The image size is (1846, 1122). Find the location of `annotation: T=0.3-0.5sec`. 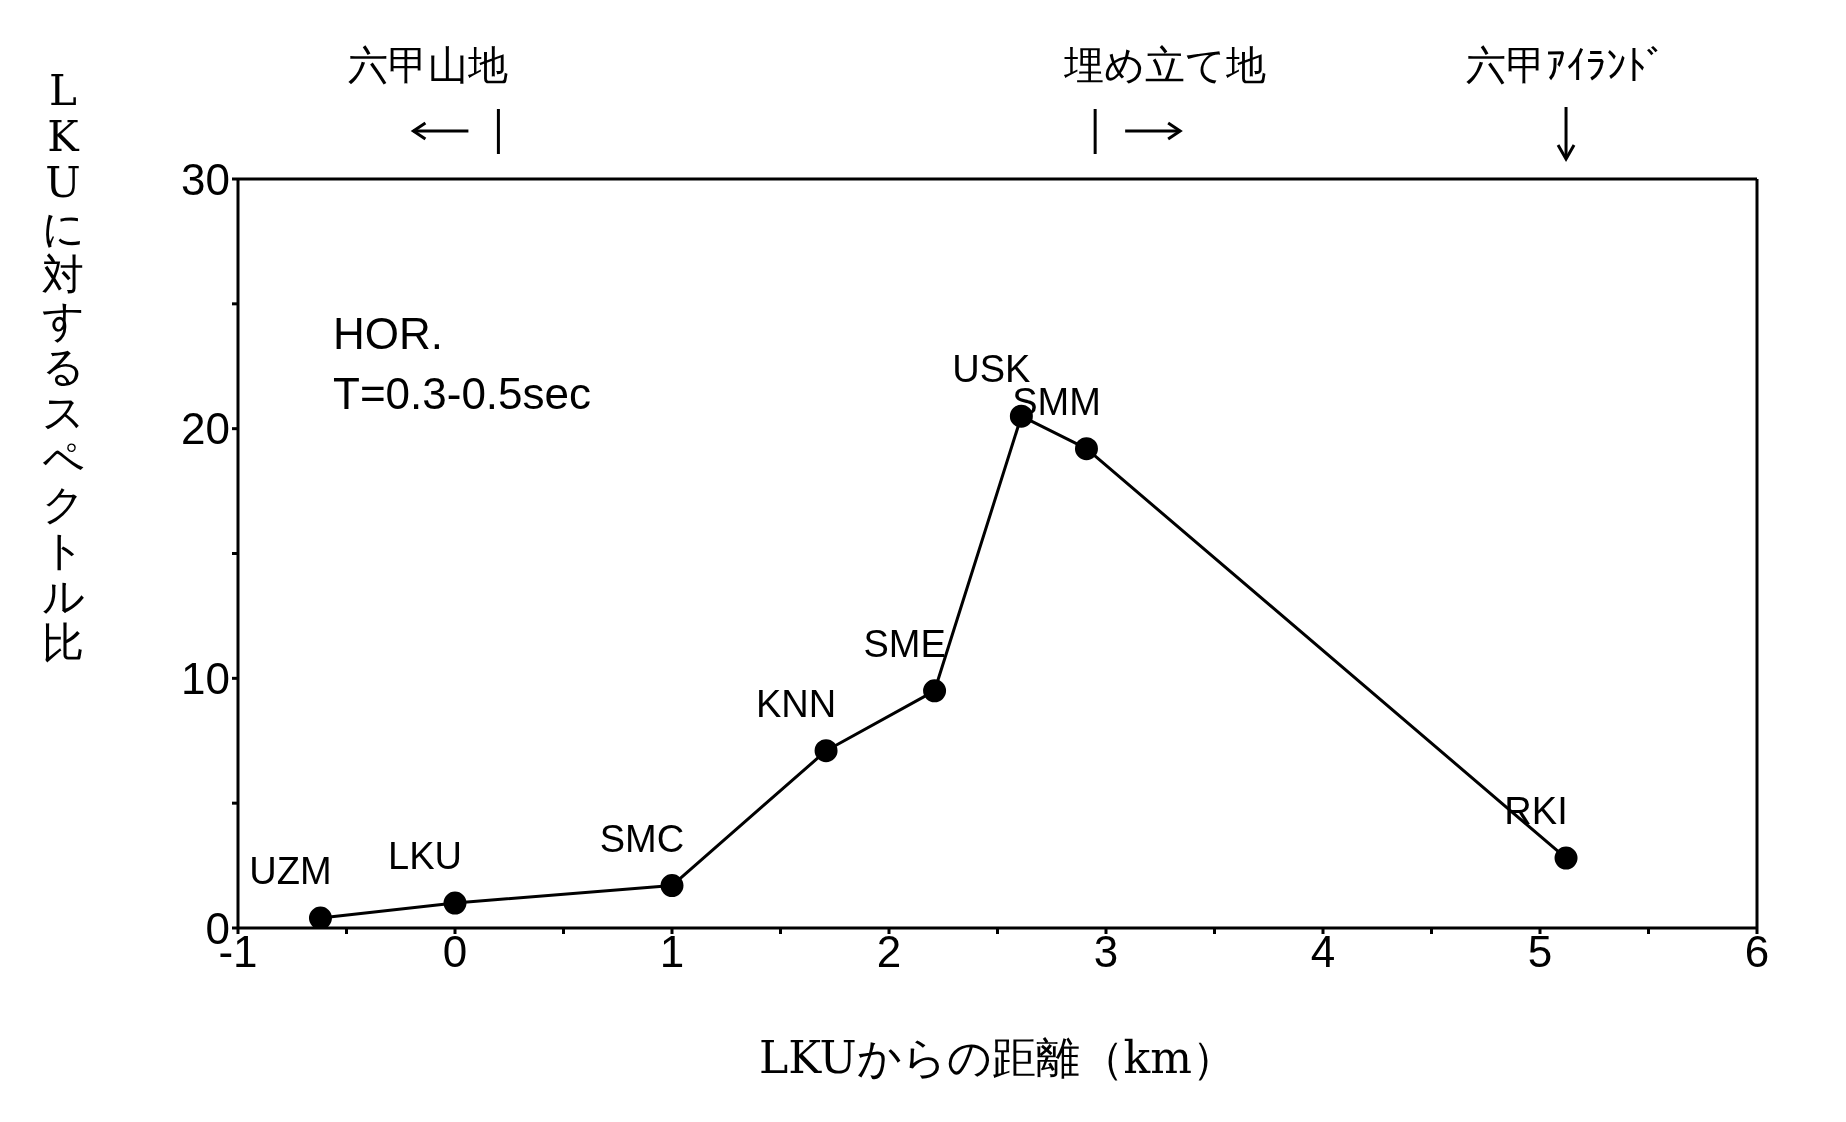

annotation: T=0.3-0.5sec is located at coordinates (462, 393).